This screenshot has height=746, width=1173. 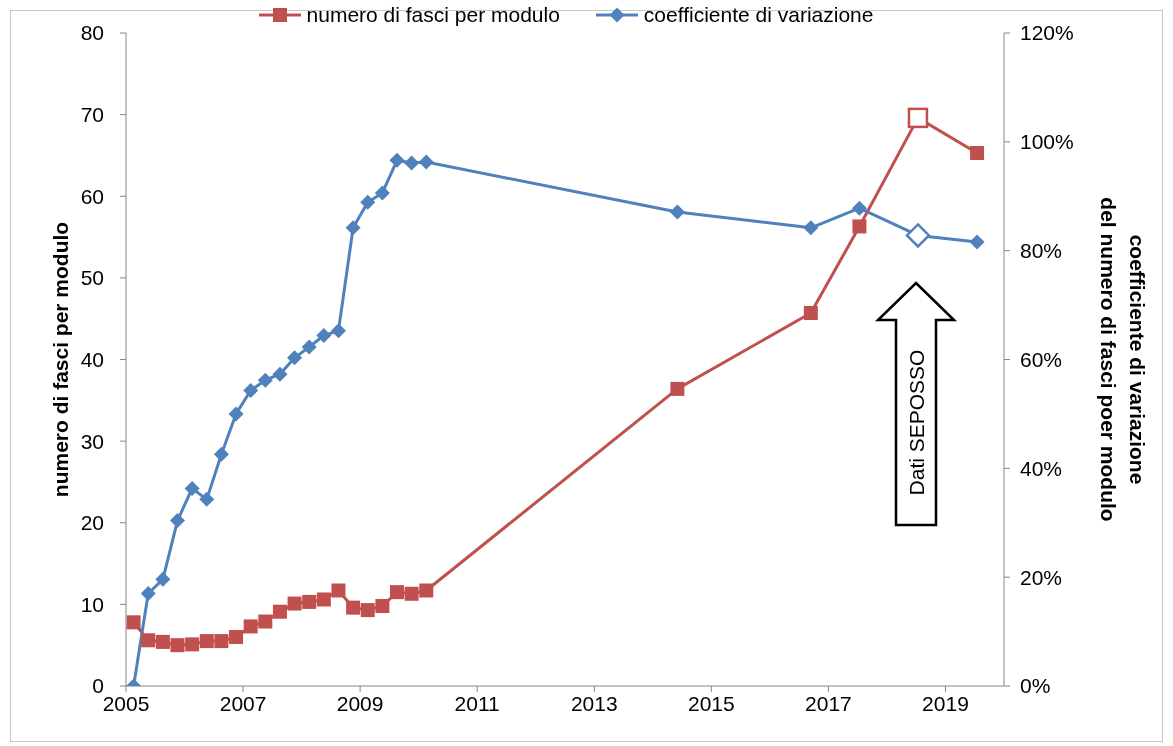 I want to click on legend-label: coefficiente di variazione, so click(x=758, y=15).